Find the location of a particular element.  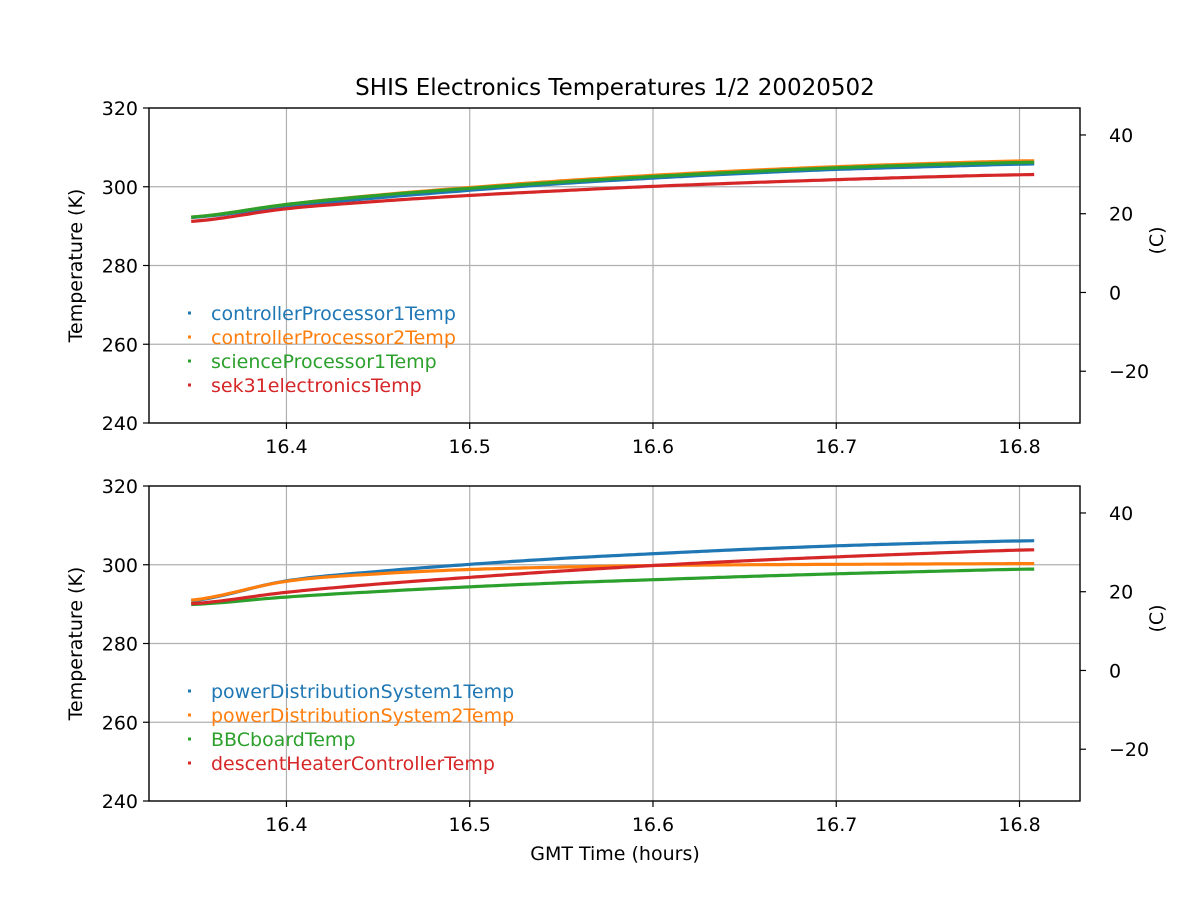

legend-label: descentHeaterControllerTemp is located at coordinates (353, 764).